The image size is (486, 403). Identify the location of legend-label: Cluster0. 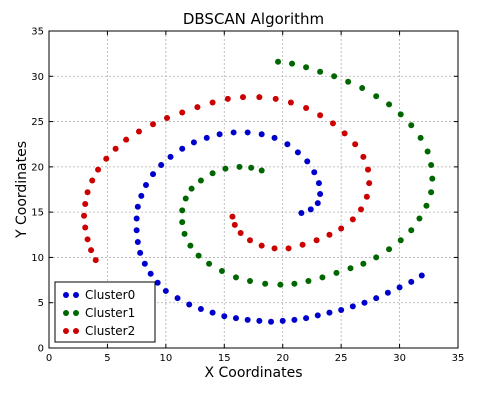
(110, 295).